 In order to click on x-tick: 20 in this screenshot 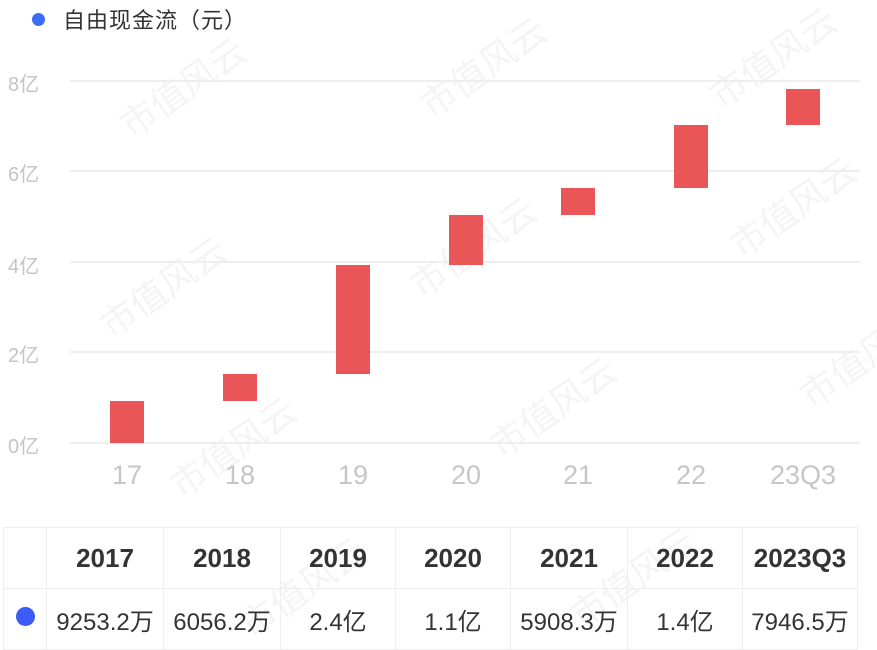, I will do `click(466, 475)`.